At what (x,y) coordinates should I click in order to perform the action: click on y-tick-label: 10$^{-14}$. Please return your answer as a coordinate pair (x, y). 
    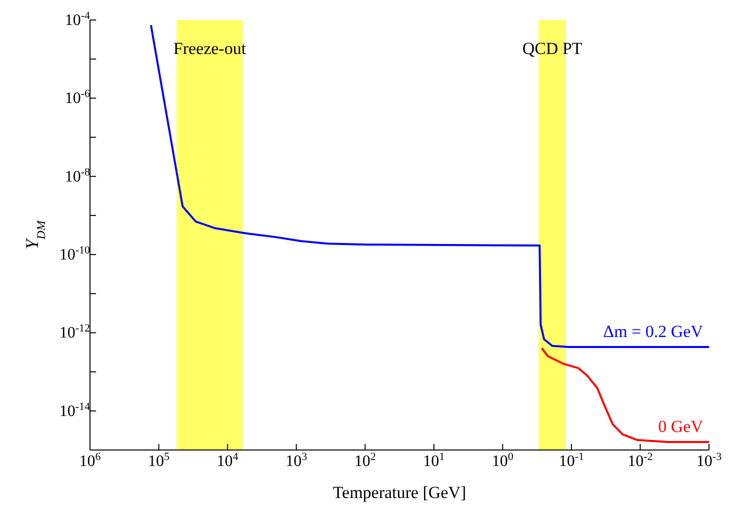
    Looking at the image, I should click on (74, 410).